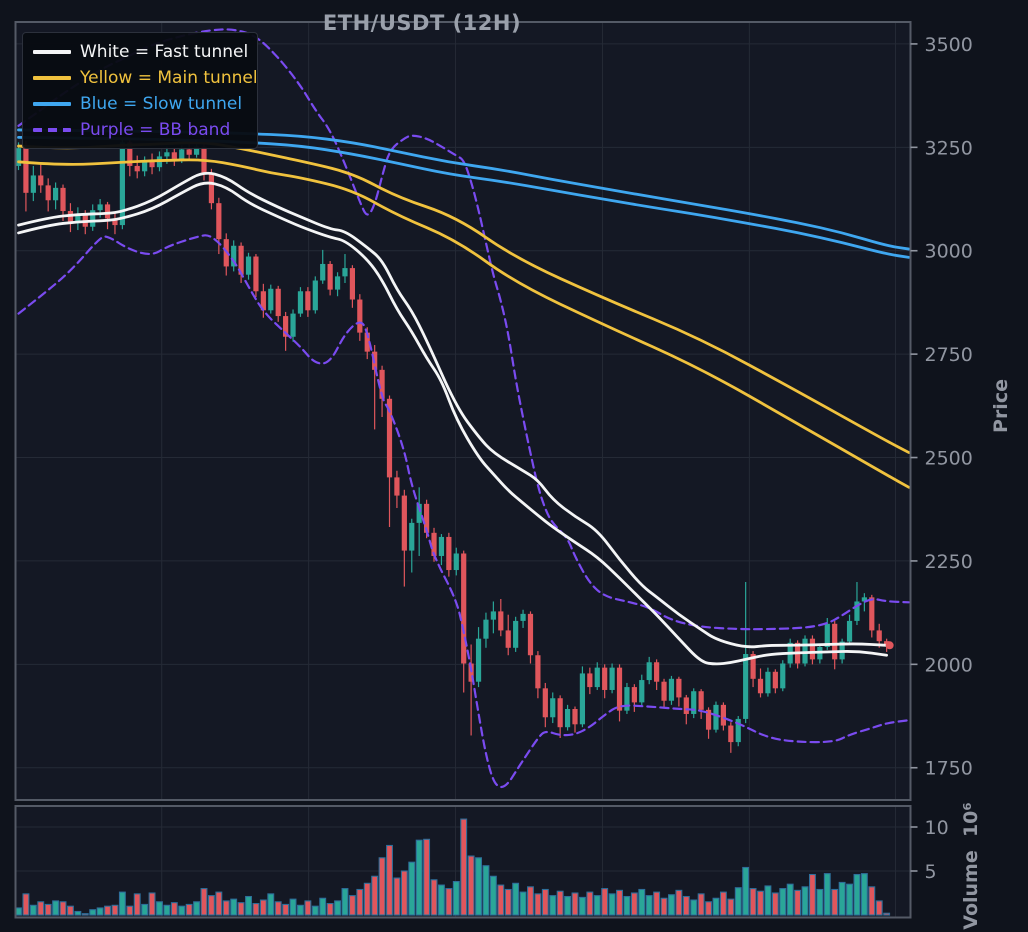 The width and height of the screenshot is (1028, 932). What do you see at coordinates (453, 867) in the screenshot?
I see `volume-layer` at bounding box center [453, 867].